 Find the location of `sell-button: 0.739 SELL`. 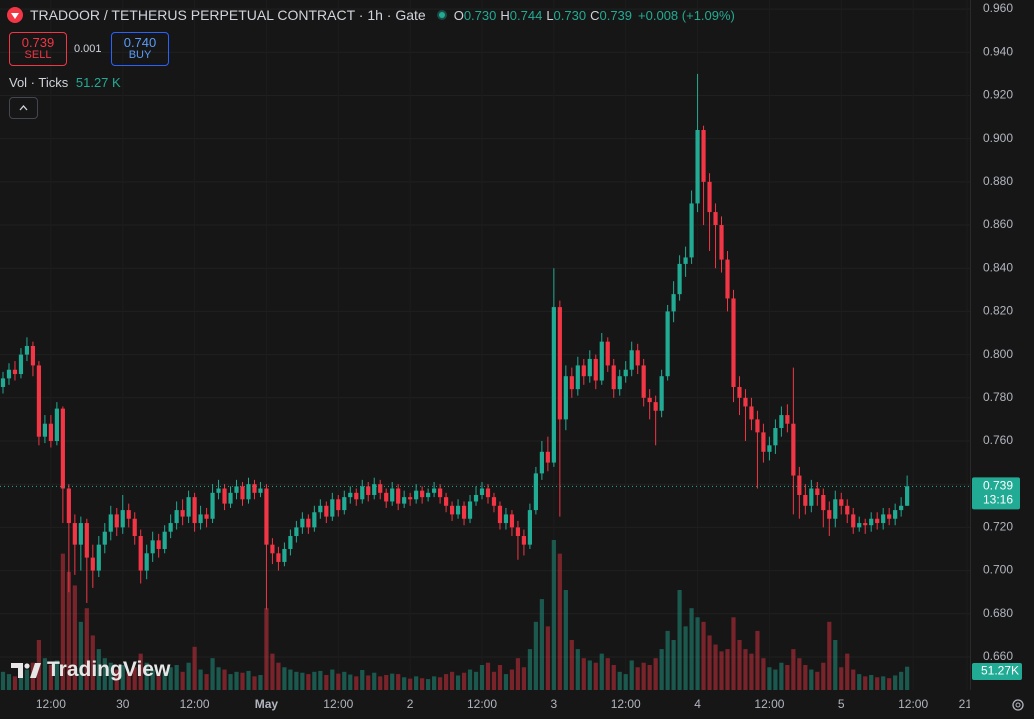

sell-button: 0.739 SELL is located at coordinates (38, 49).